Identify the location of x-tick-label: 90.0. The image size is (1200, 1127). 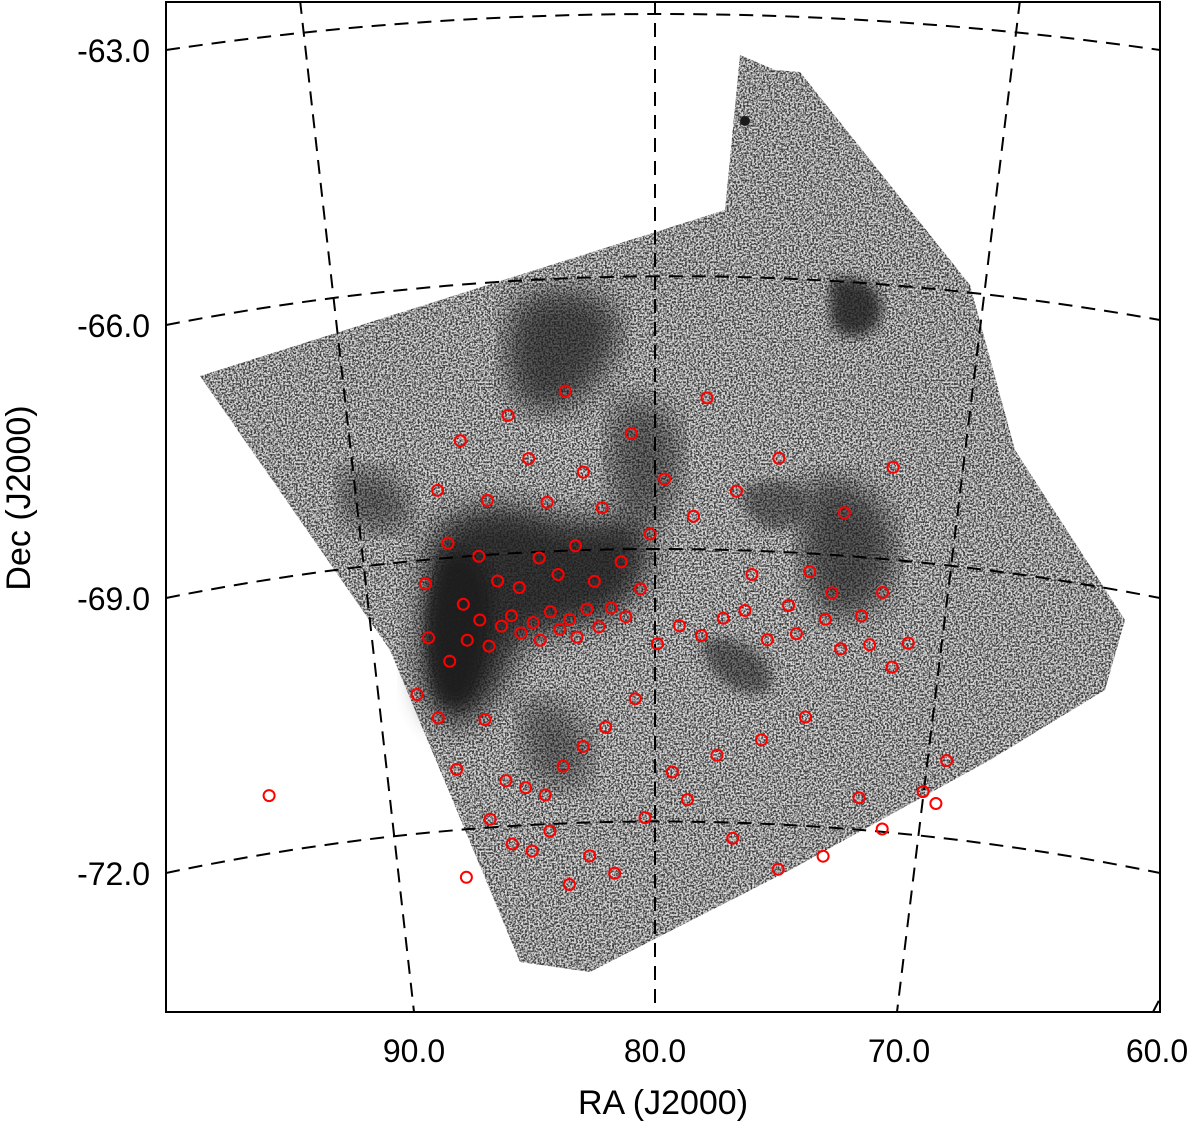
(414, 1051).